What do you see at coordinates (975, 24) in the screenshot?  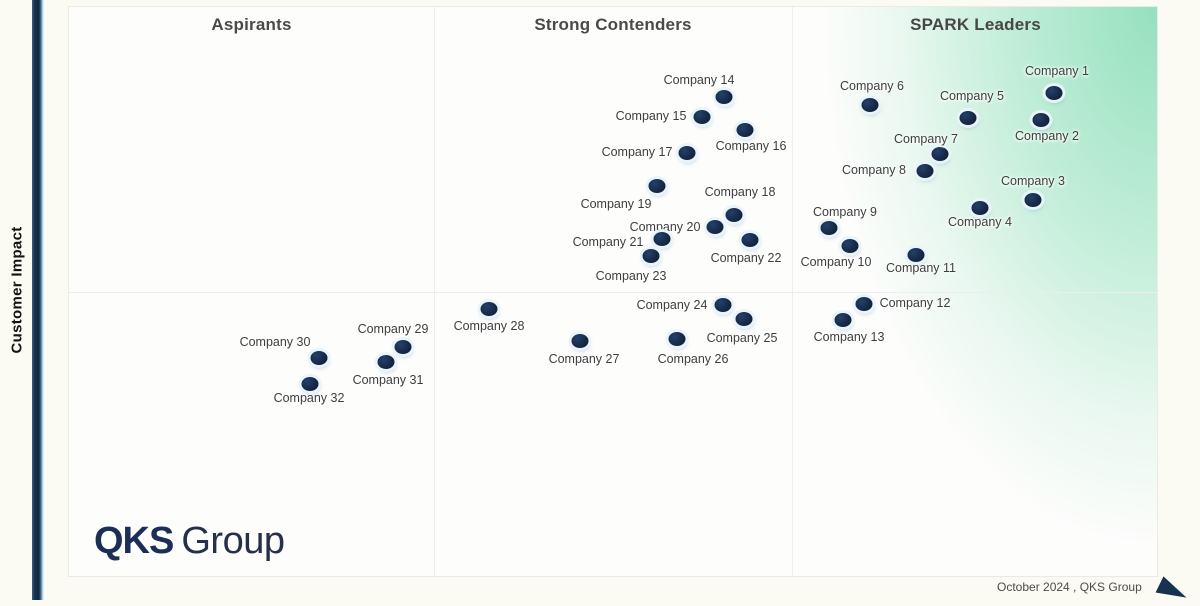 I see `quadrant-title-spark-leaders: SPARK Leaders` at bounding box center [975, 24].